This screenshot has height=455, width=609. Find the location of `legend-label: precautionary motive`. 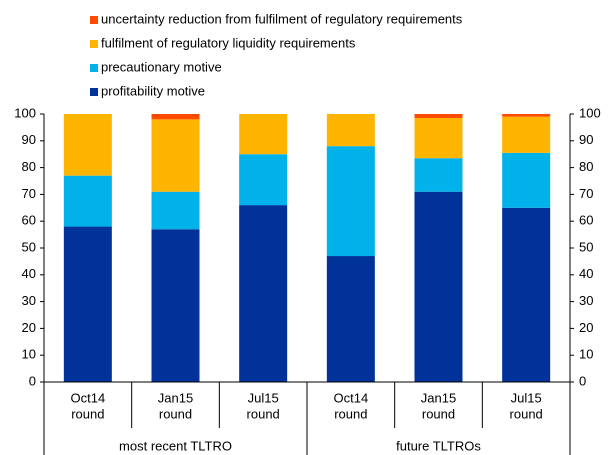

legend-label: precautionary motive is located at coordinates (161, 66).